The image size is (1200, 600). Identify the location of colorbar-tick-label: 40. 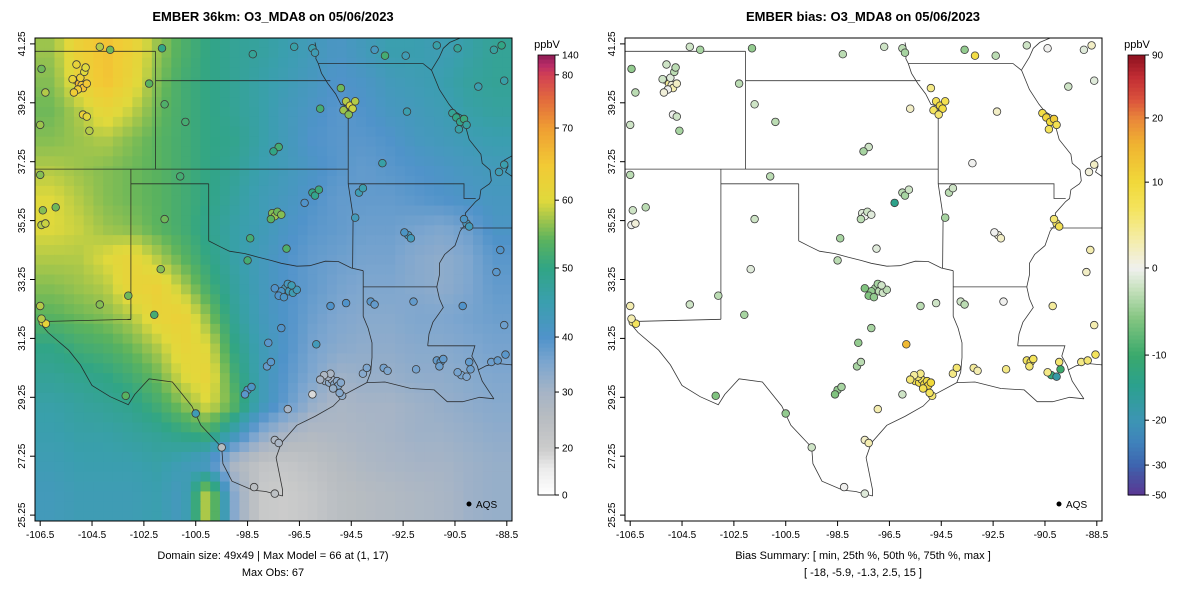
(568, 338).